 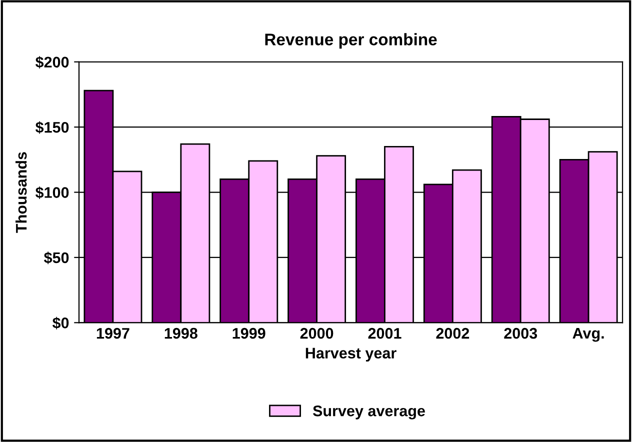 I want to click on y-tick-label: $50, so click(x=56, y=258).